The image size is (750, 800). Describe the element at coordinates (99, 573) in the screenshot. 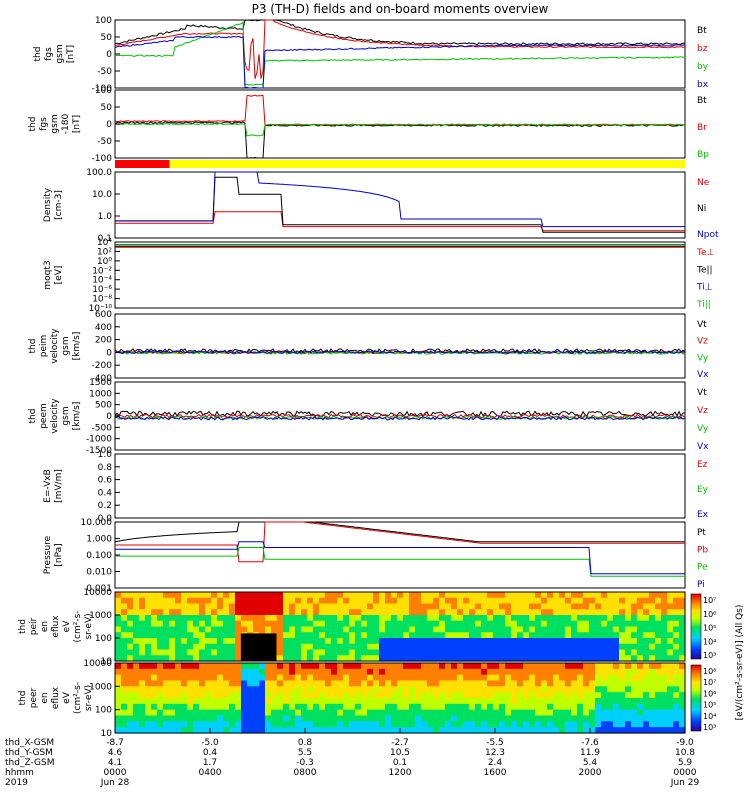

I see `y-tick-label: 0.010` at that location.